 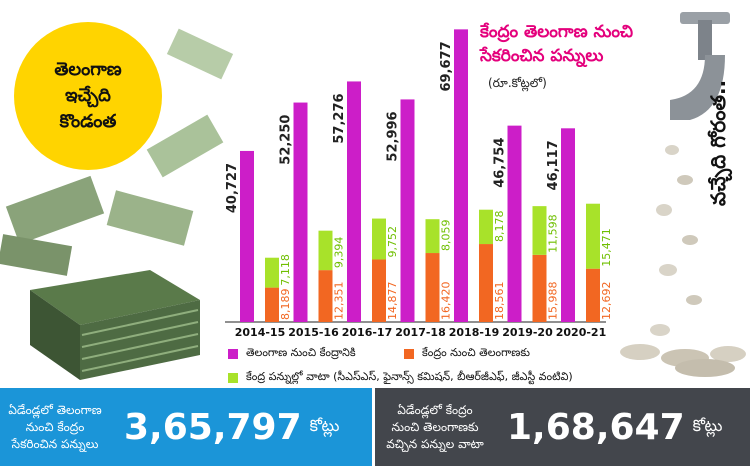 What do you see at coordinates (339, 118) in the screenshot?
I see `bar-label: 57,276` at bounding box center [339, 118].